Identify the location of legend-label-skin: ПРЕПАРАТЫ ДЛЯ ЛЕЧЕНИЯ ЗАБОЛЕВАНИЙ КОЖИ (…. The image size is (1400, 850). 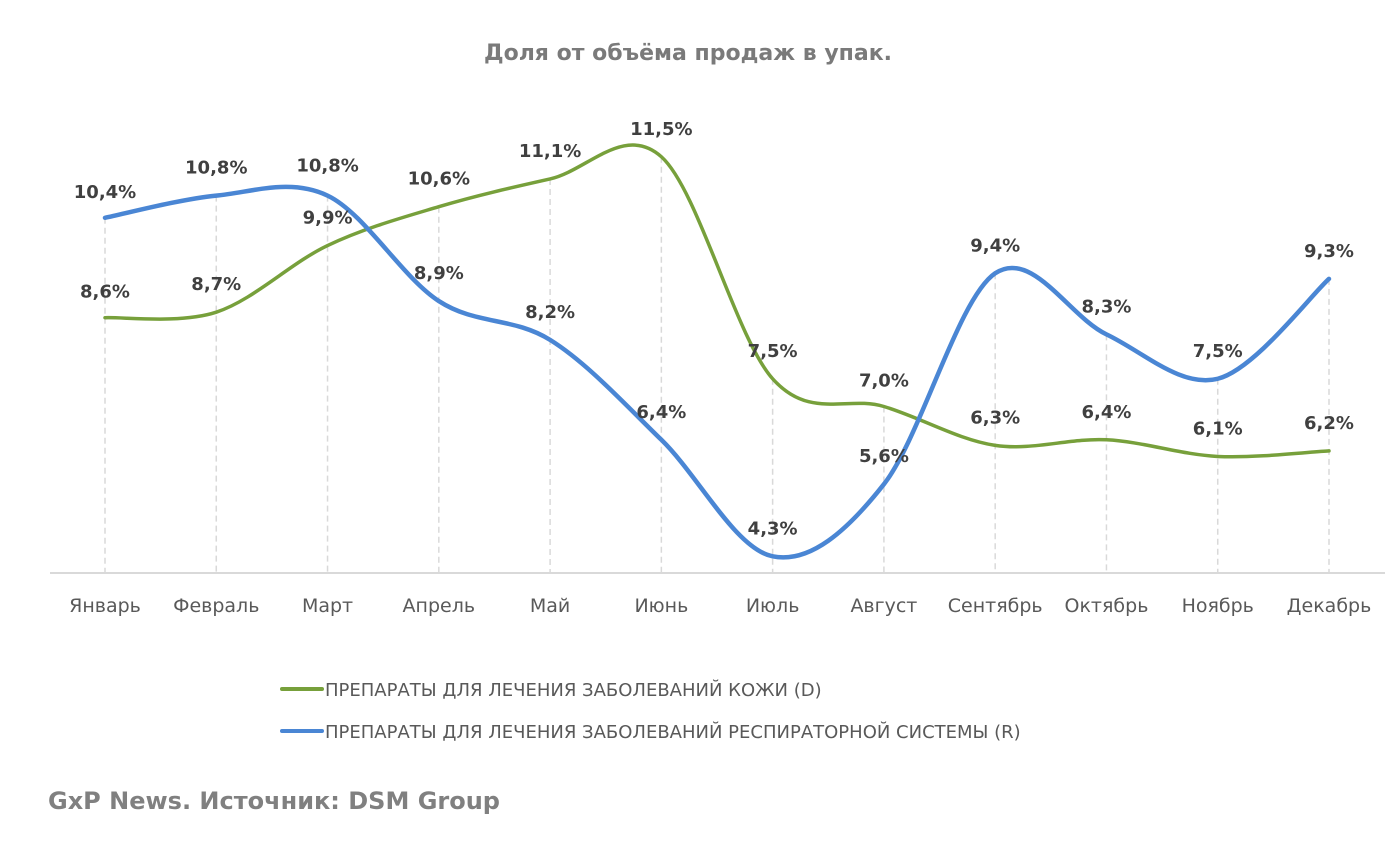
(573, 690).